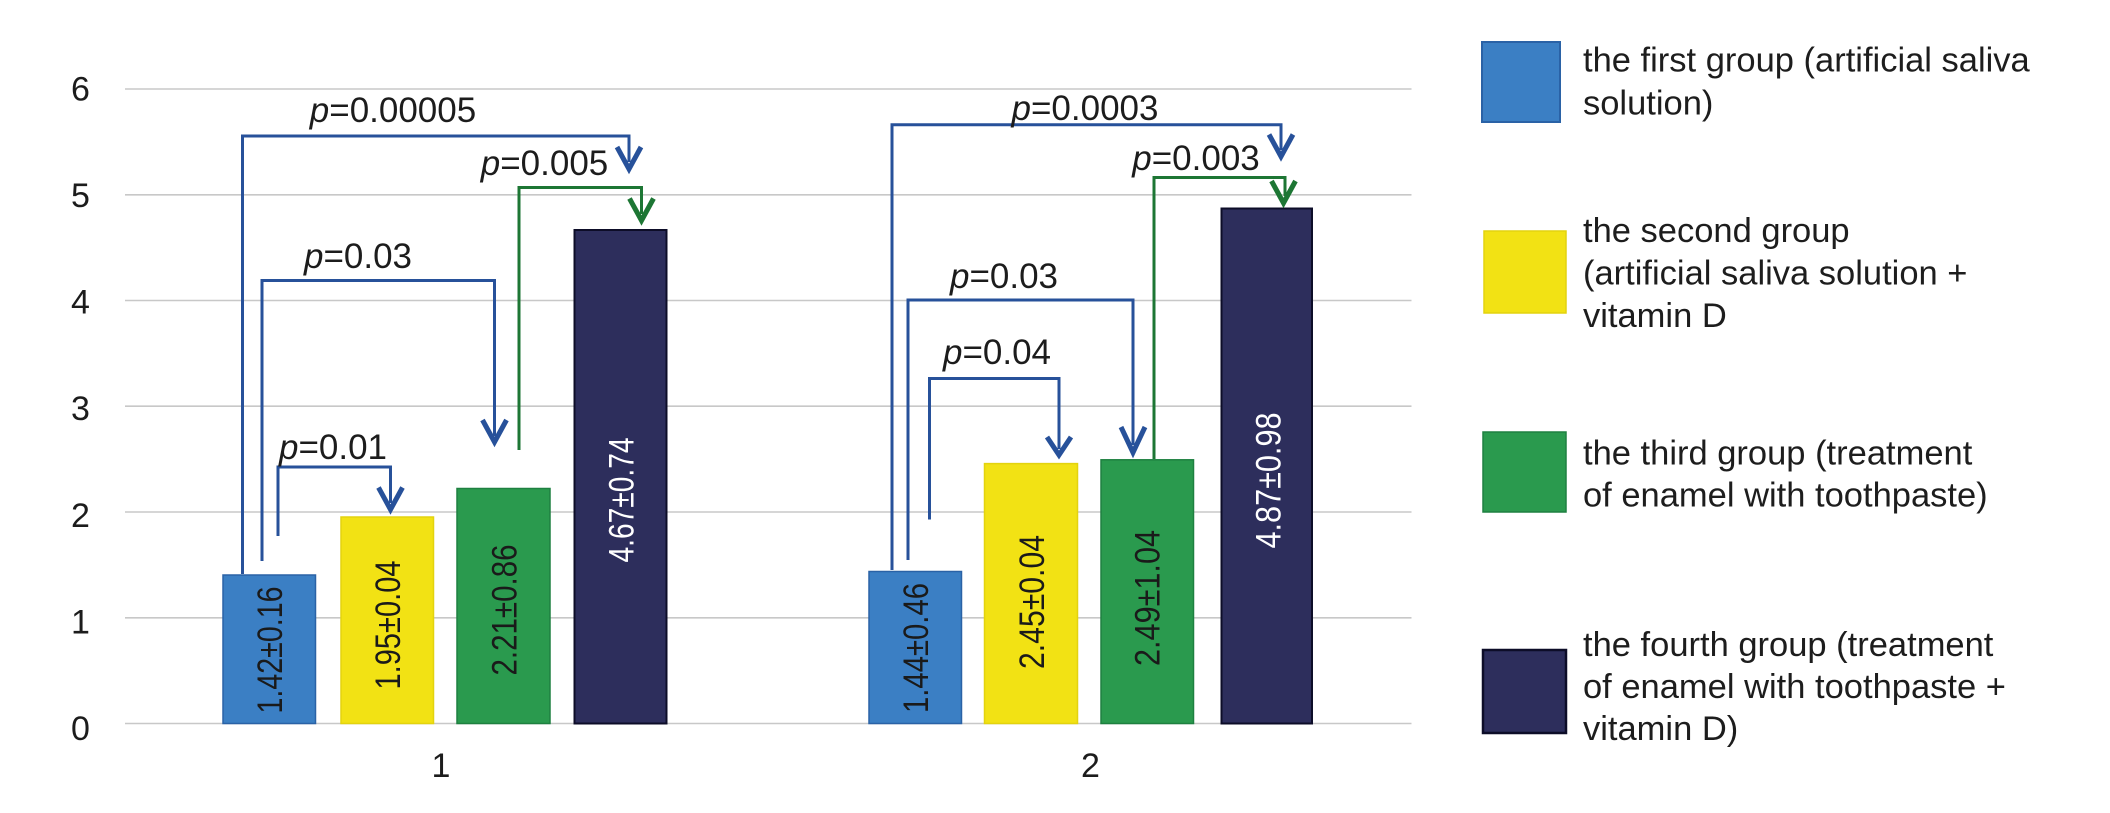 The image size is (2110, 813). Describe the element at coordinates (80, 729) in the screenshot. I see `svg-text: 0` at that location.